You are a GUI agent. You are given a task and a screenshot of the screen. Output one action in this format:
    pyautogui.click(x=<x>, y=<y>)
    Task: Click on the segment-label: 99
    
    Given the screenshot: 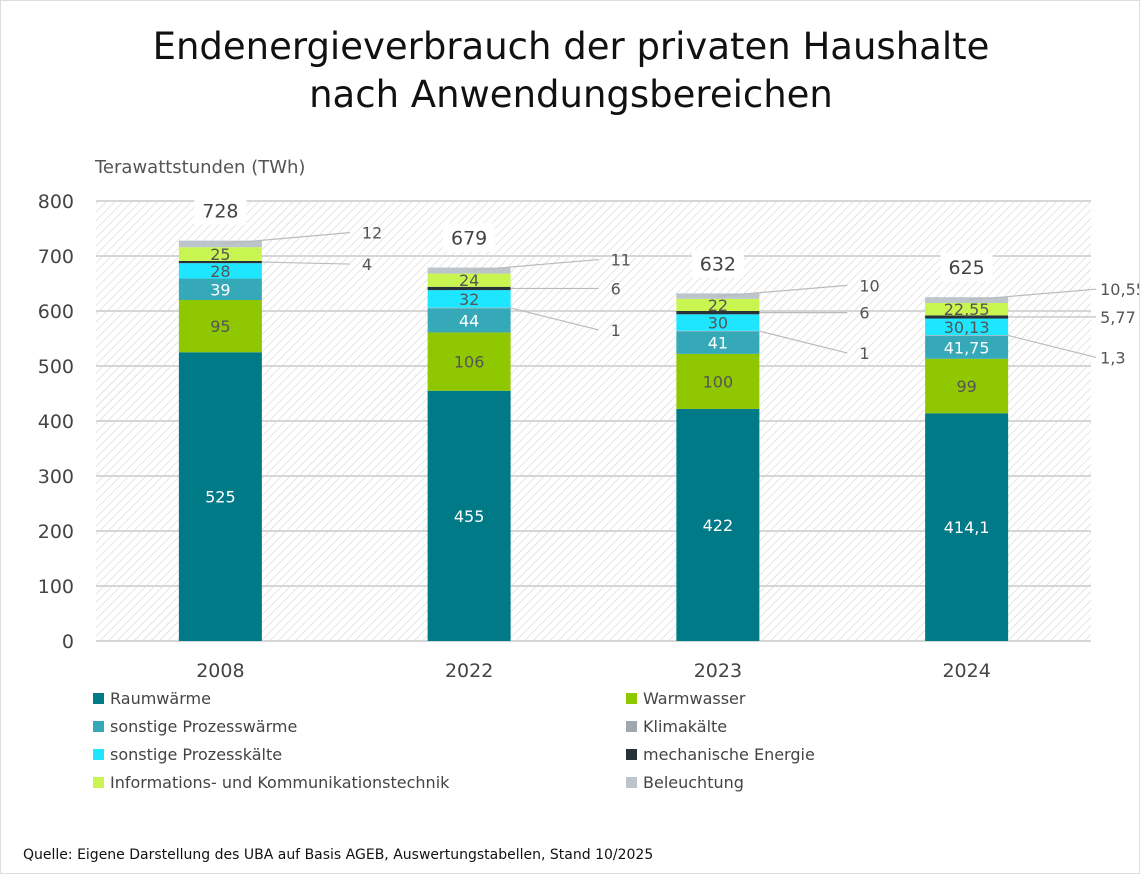 What is the action you would take?
    pyautogui.click(x=966, y=386)
    